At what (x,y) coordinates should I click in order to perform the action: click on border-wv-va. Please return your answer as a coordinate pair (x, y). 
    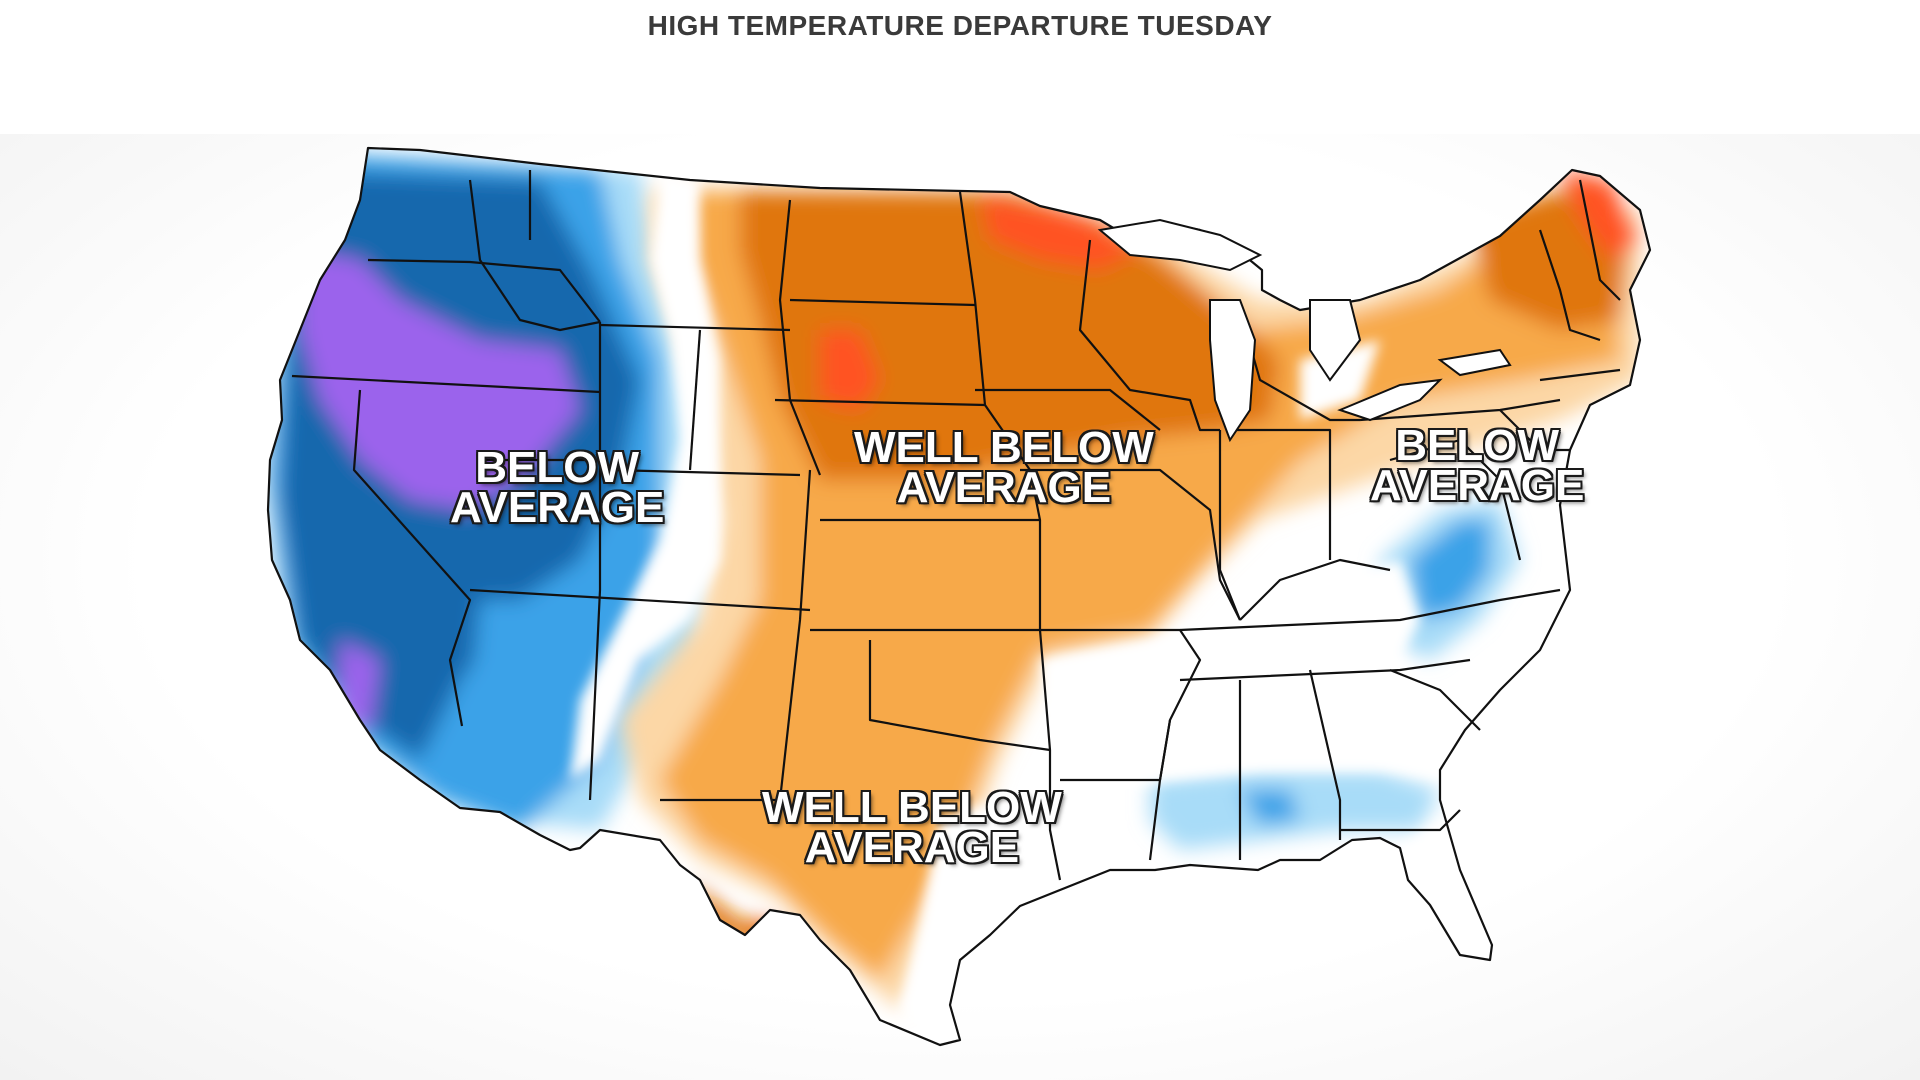
    Looking at the image, I should click on (1455, 499).